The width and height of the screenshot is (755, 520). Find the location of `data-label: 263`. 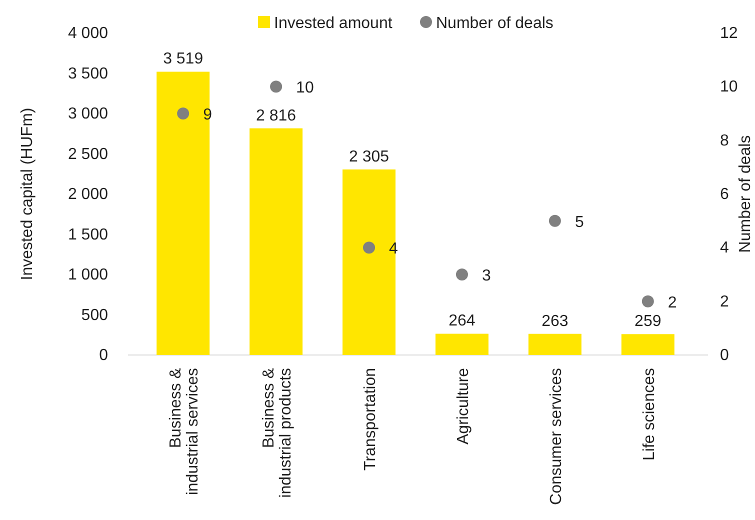

data-label: 263 is located at coordinates (555, 321).